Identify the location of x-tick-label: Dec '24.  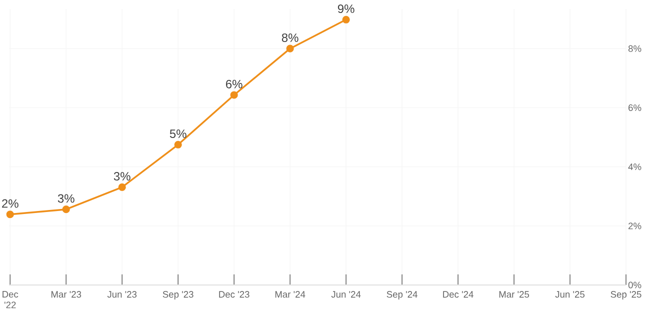
(458, 294).